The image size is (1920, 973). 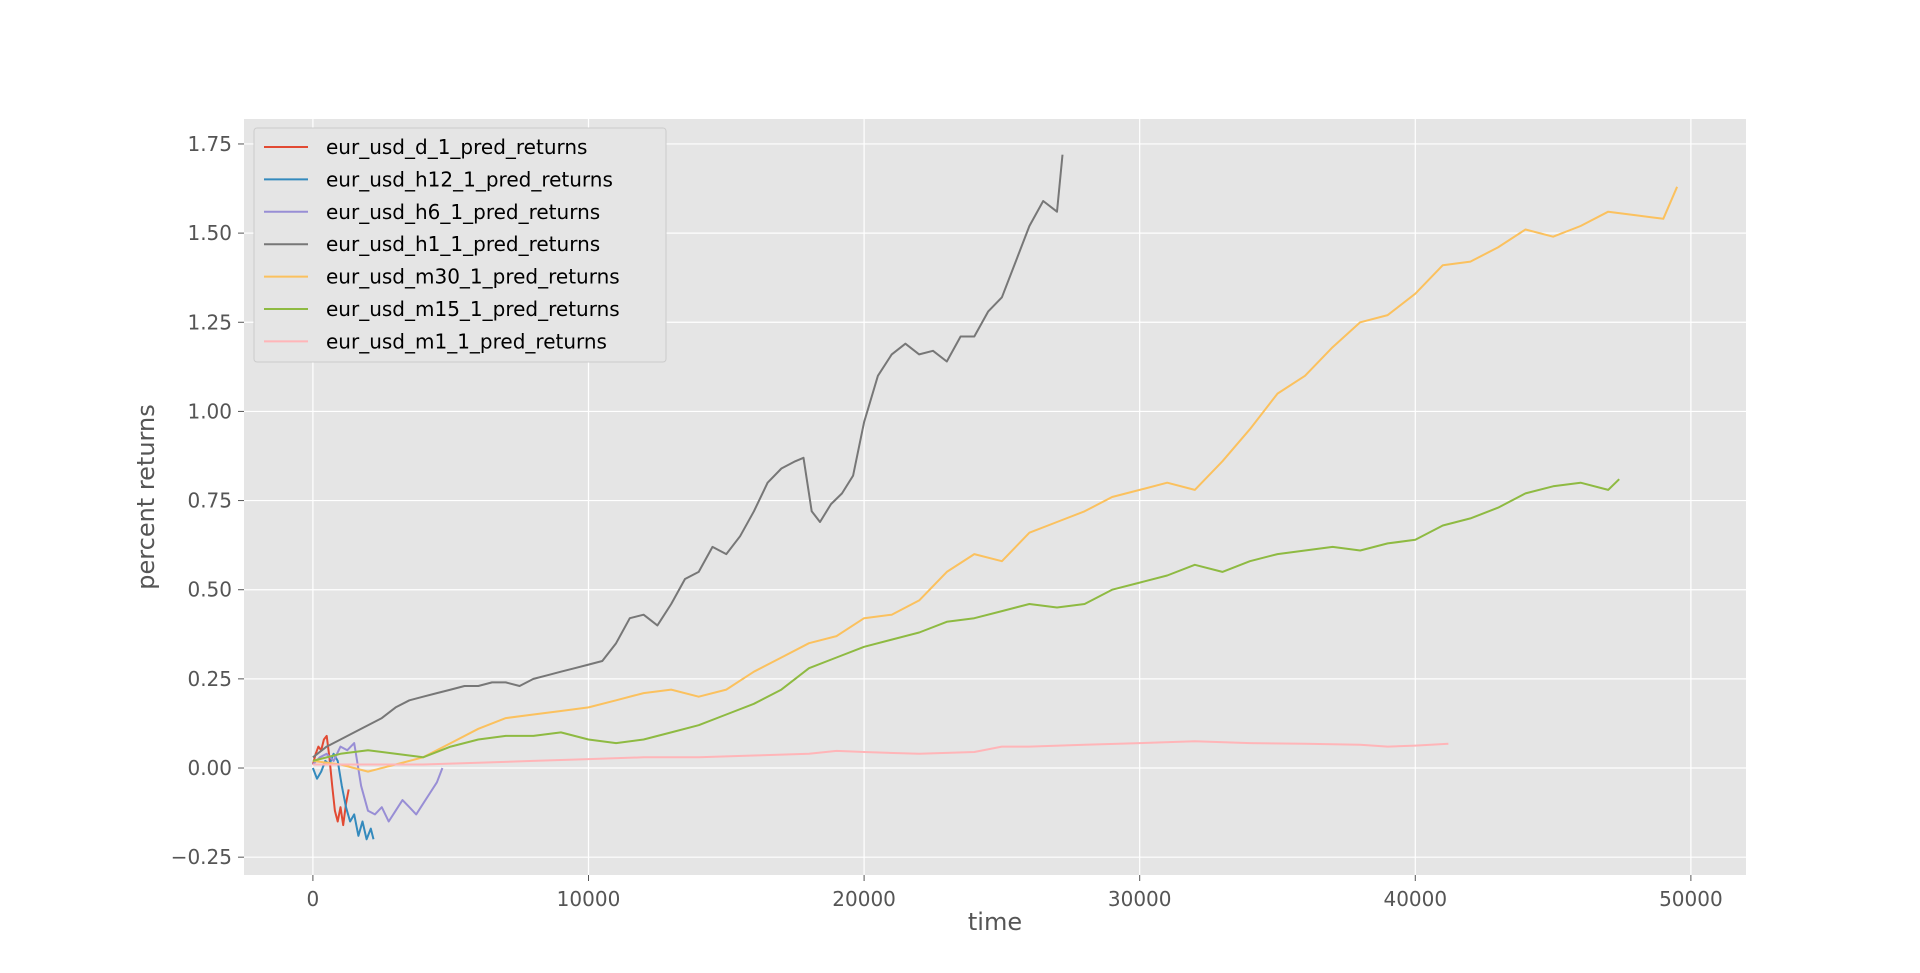 I want to click on x-tick-label: 50000, so click(x=1691, y=899).